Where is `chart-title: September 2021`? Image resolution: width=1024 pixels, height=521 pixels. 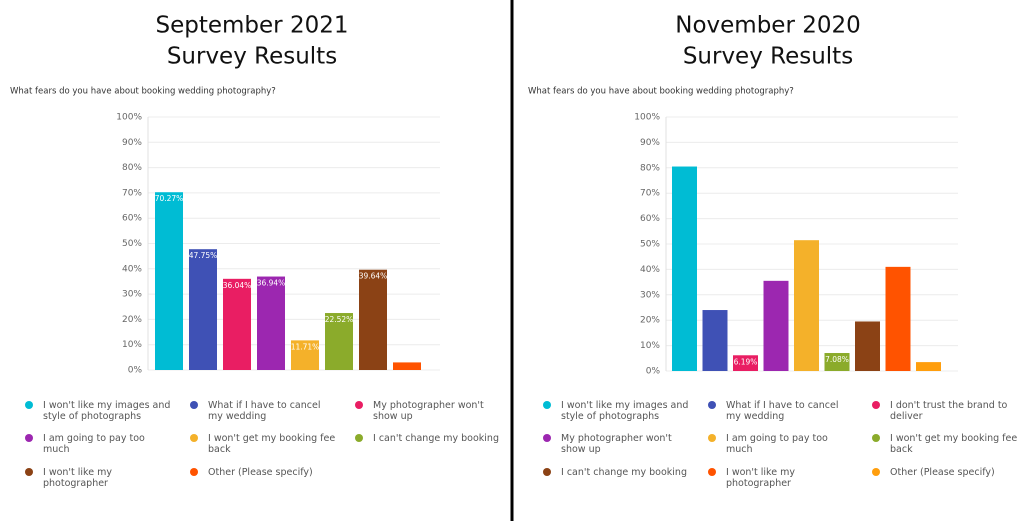 chart-title: September 2021 is located at coordinates (252, 26).